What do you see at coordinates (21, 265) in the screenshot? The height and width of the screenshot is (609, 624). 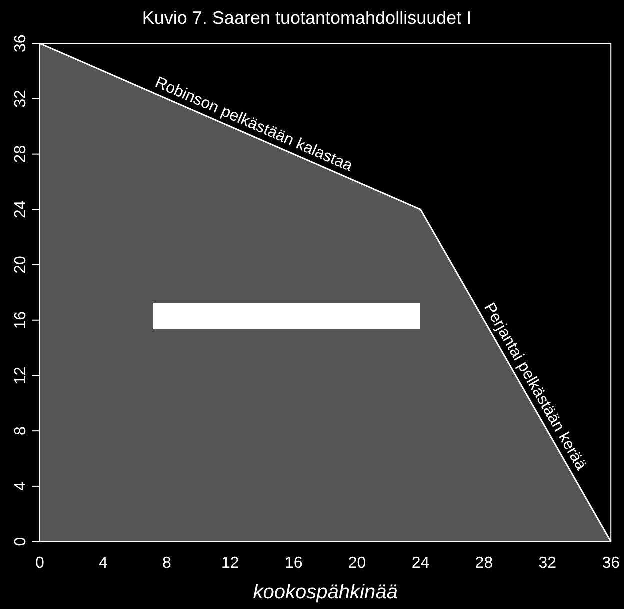 I see `y-tick-label: 20` at bounding box center [21, 265].